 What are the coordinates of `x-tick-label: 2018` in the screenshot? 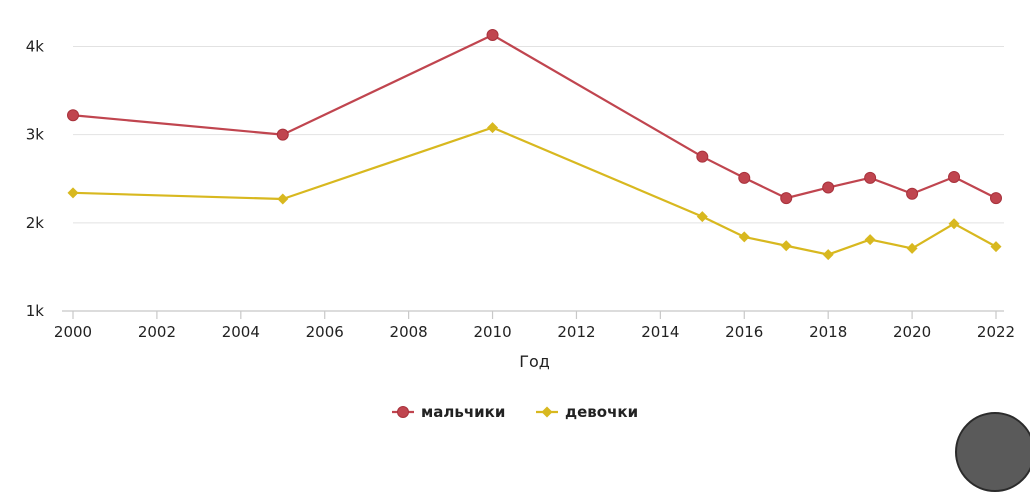 It's located at (828, 332).